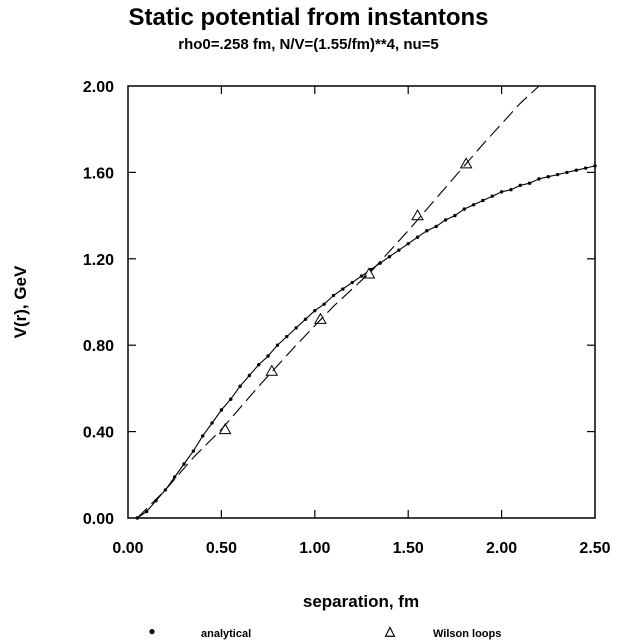 Image resolution: width=617 pixels, height=643 pixels. I want to click on x-tick-label: 0.50, so click(221, 548).